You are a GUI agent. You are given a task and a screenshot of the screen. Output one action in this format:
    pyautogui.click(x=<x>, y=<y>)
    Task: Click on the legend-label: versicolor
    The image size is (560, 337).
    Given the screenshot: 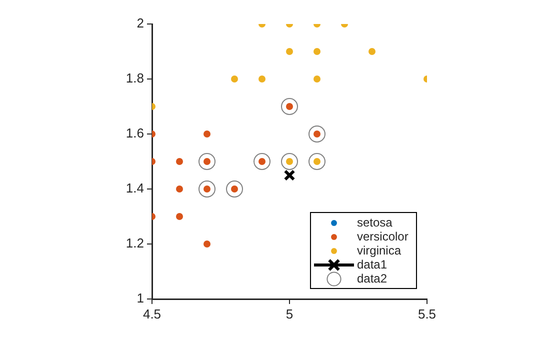 What is the action you would take?
    pyautogui.click(x=382, y=236)
    